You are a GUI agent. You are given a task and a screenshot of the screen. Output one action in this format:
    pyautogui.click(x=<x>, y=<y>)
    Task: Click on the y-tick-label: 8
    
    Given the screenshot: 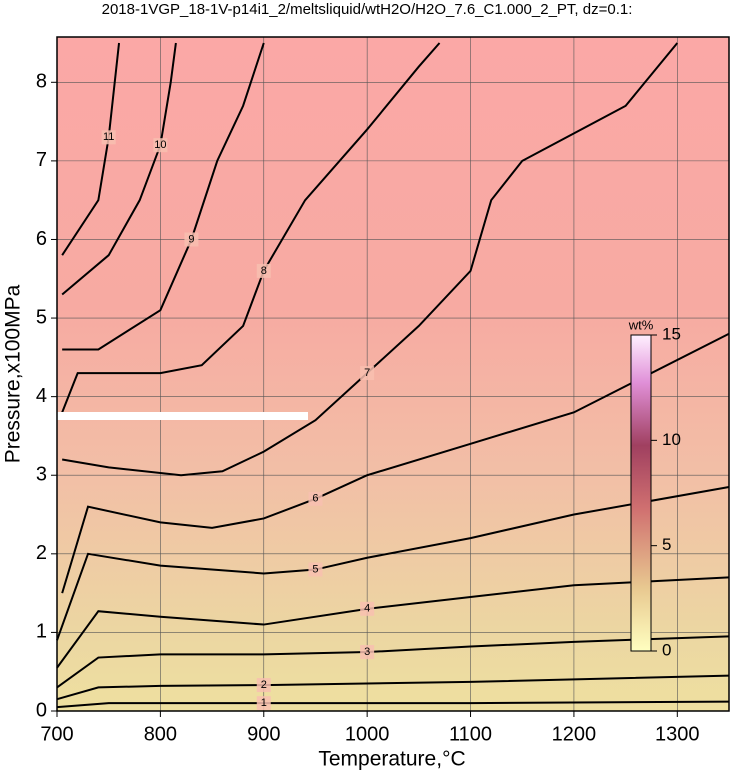 What is the action you would take?
    pyautogui.click(x=41, y=82)
    